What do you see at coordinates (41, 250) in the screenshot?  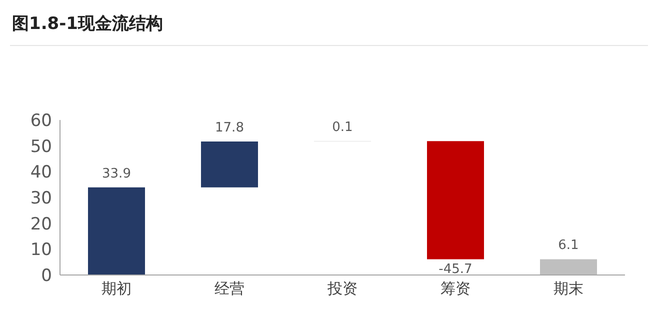 I see `y-tick-label: 10` at bounding box center [41, 250].